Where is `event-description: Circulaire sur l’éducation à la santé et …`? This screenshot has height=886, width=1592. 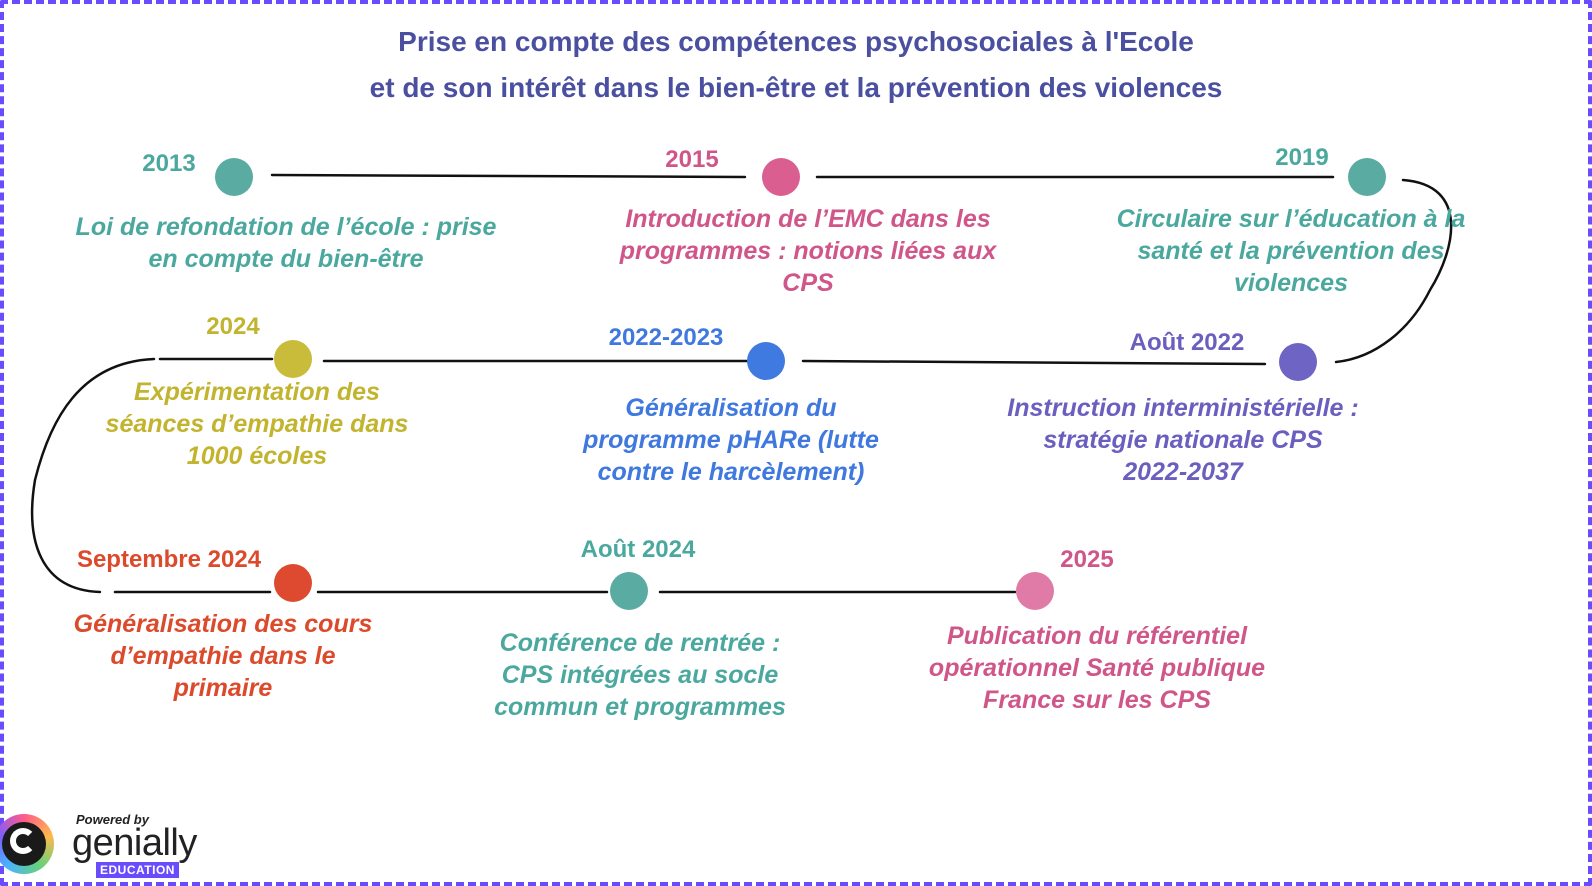 event-description: Circulaire sur l’éducation à la santé et … is located at coordinates (1291, 251).